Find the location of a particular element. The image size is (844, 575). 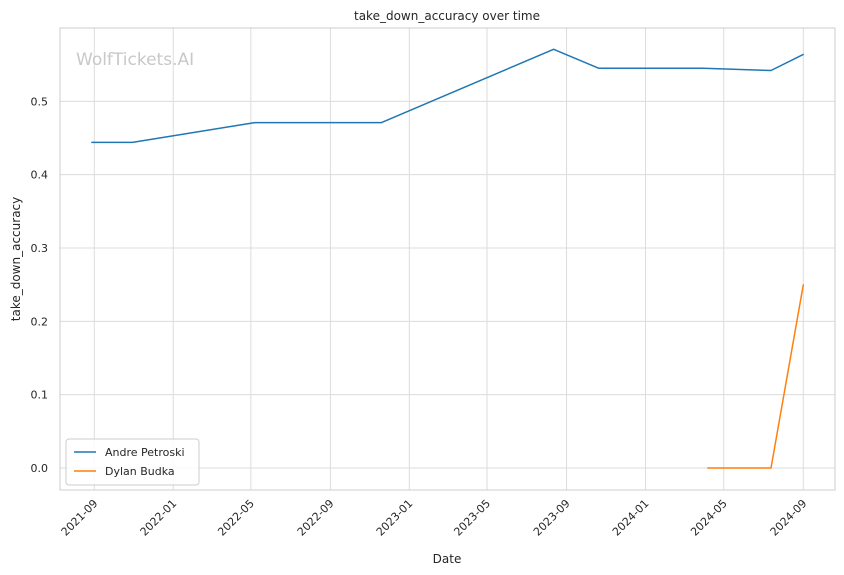

legend: Andre Petroski Dylan Budka is located at coordinates (132, 462).